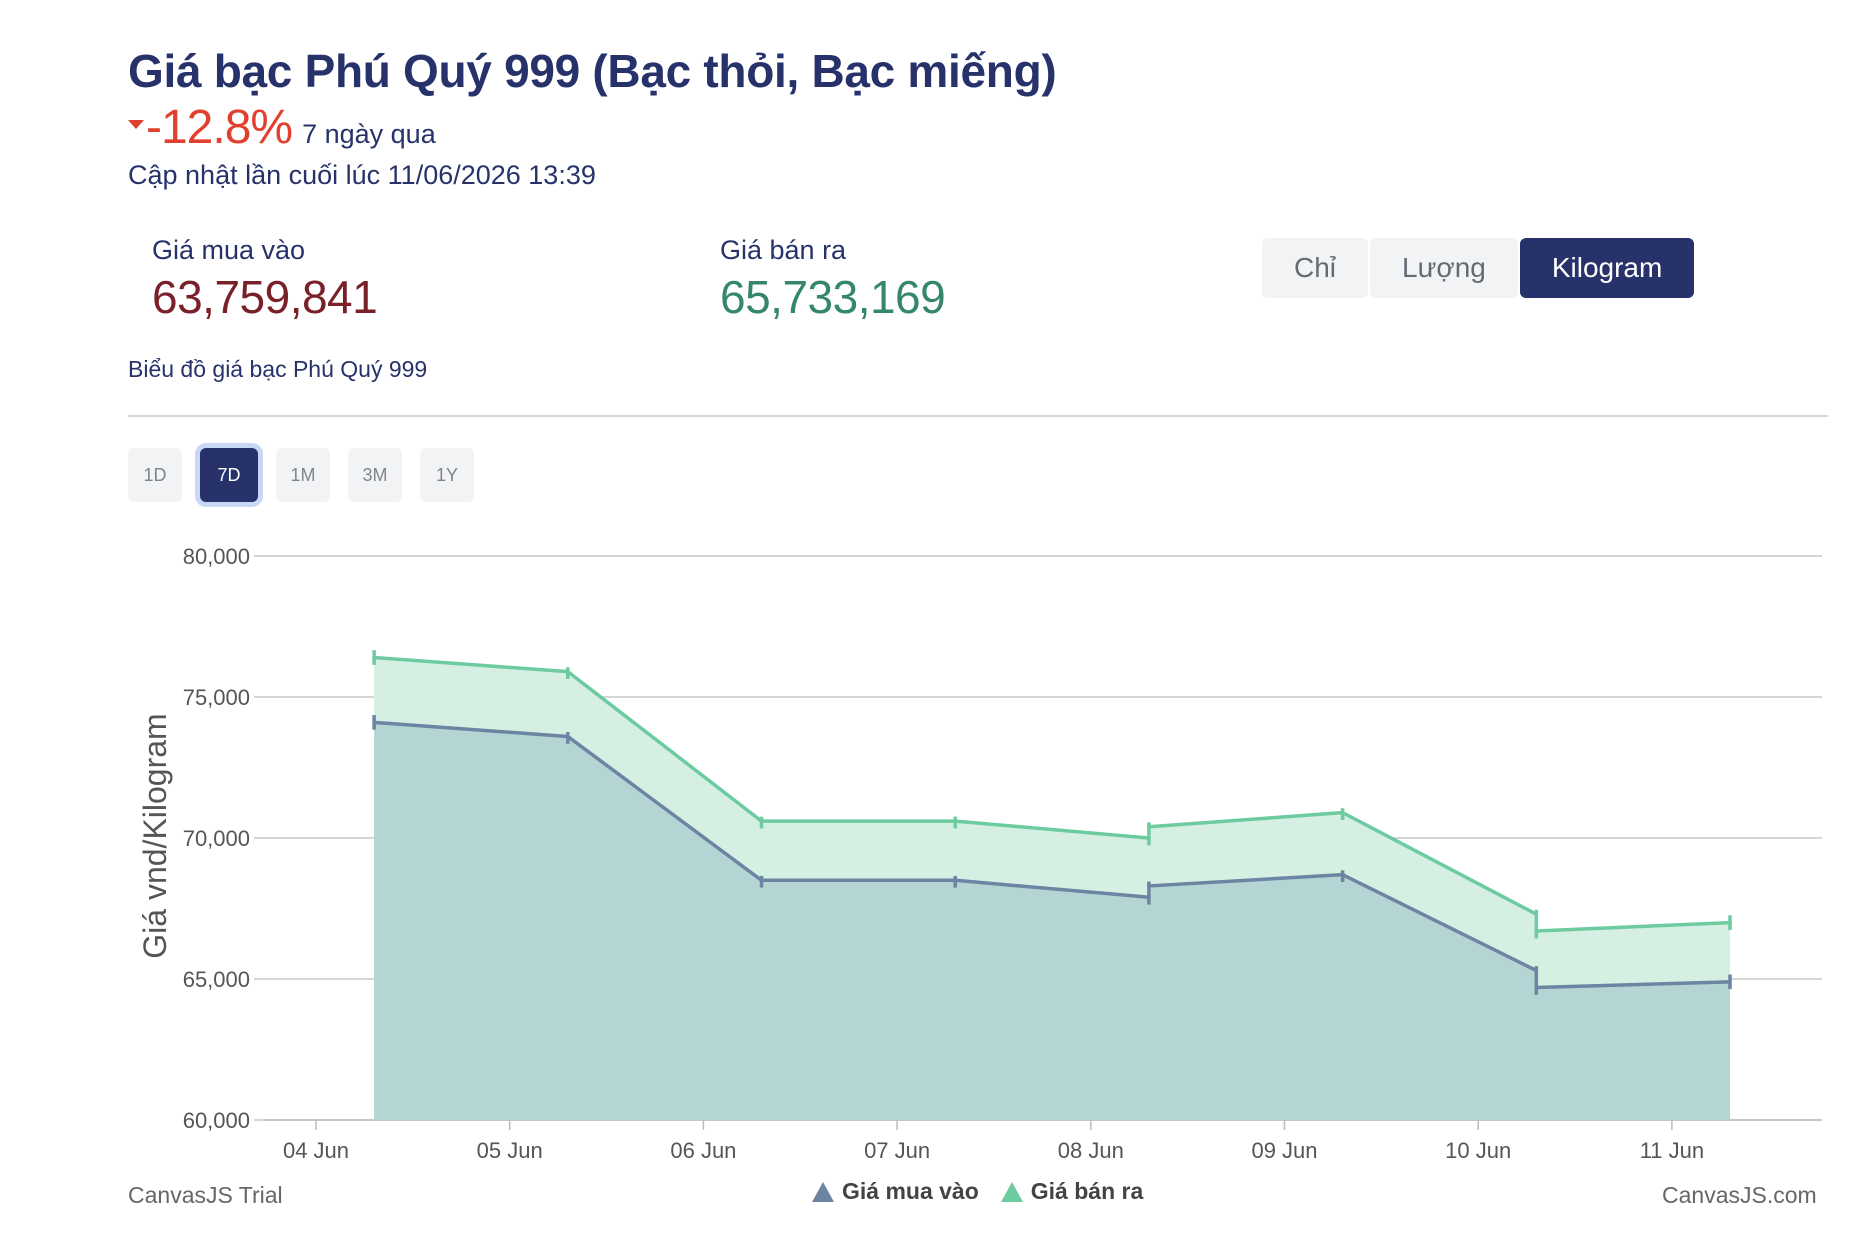 The width and height of the screenshot is (1862, 1234). Describe the element at coordinates (216, 556) in the screenshot. I see `y-tick-label: 80,000` at that location.